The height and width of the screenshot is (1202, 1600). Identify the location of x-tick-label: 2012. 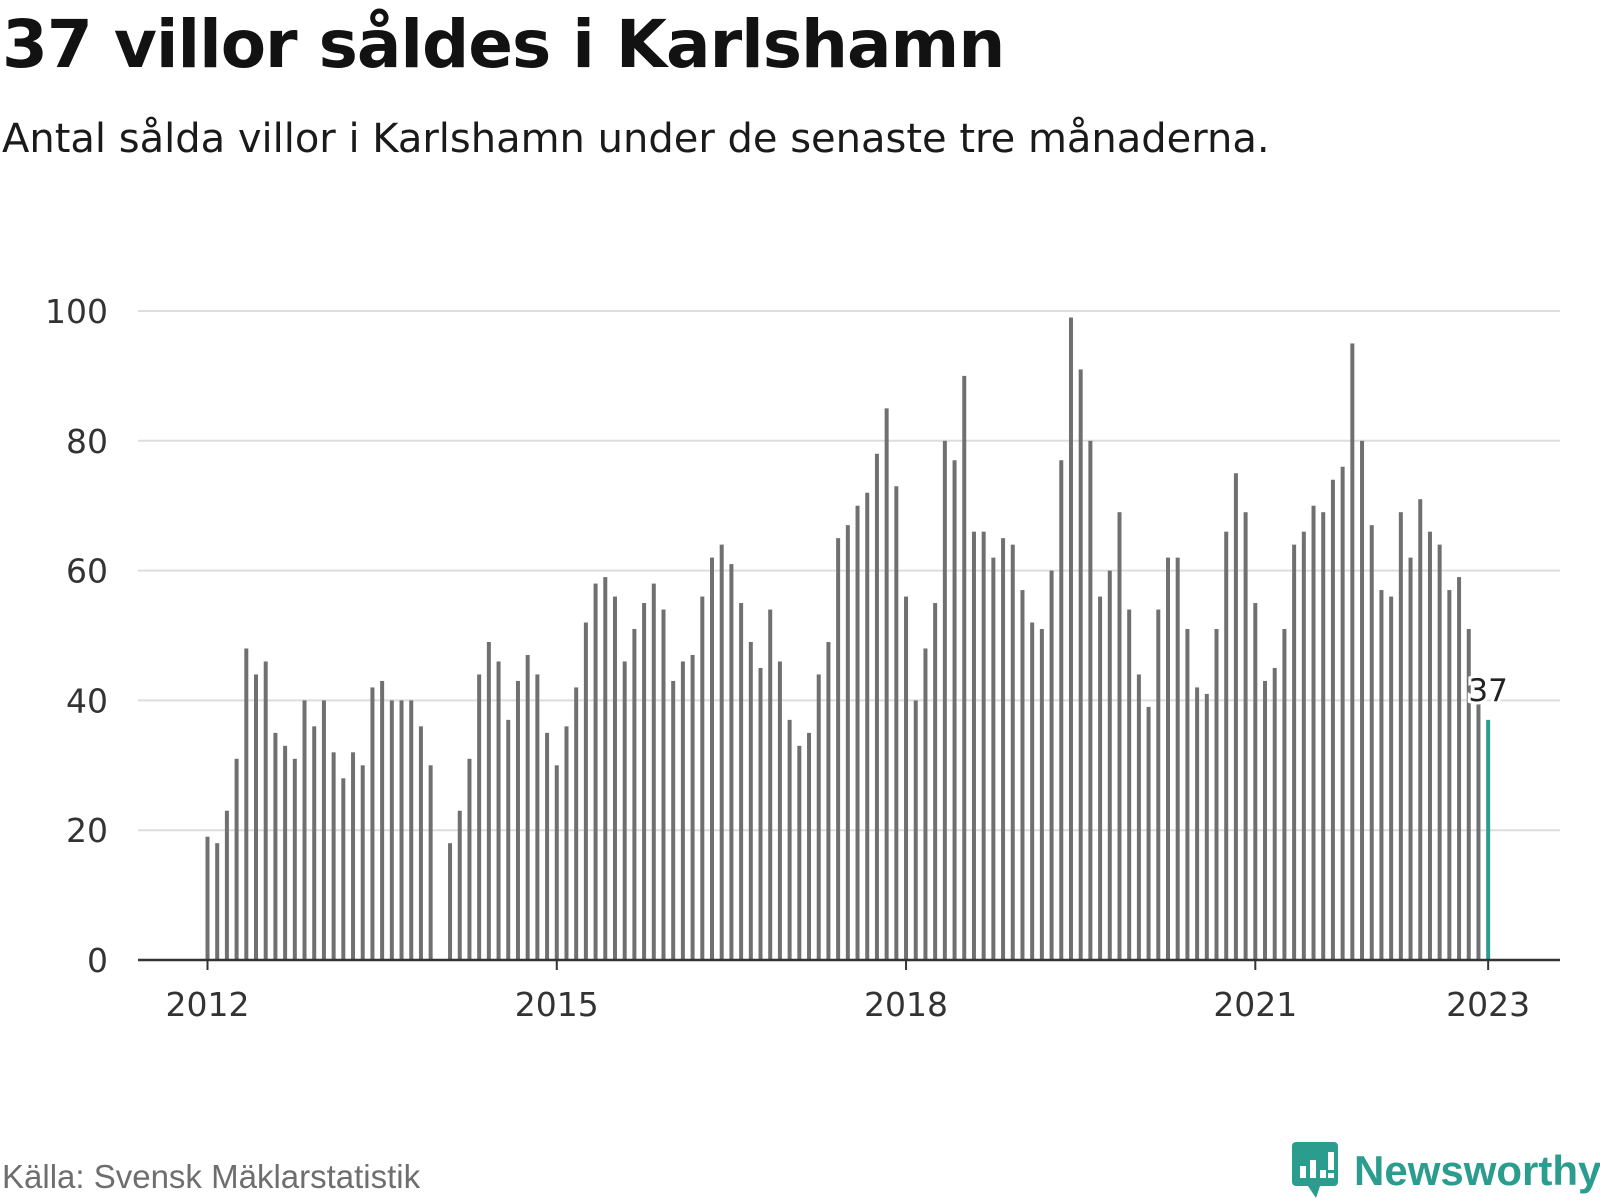
(208, 1004).